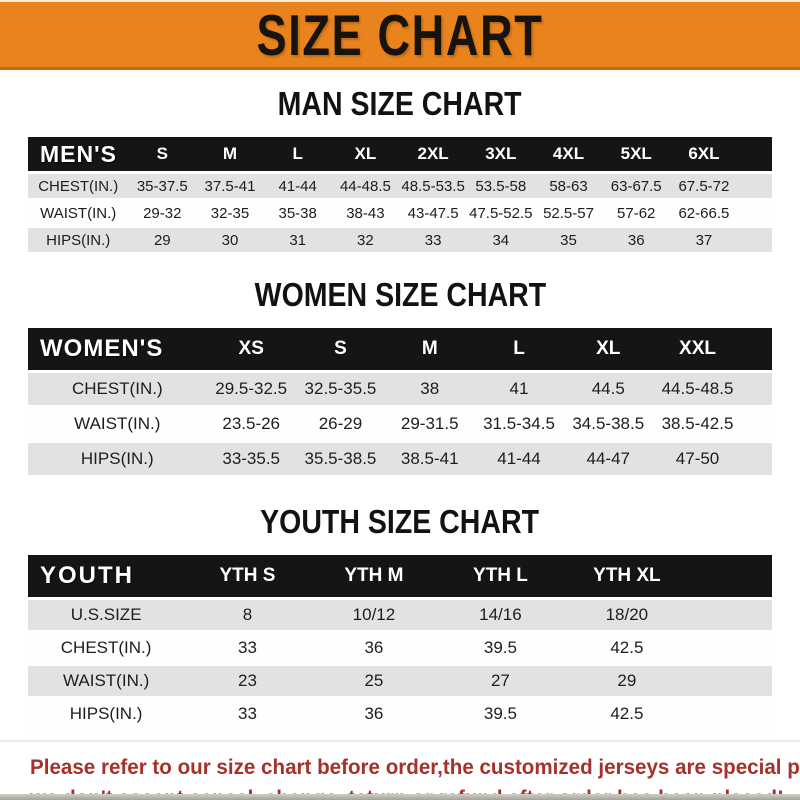 This screenshot has width=800, height=800. Describe the element at coordinates (568, 213) in the screenshot. I see `size-value-cell: 52.5-57` at that location.